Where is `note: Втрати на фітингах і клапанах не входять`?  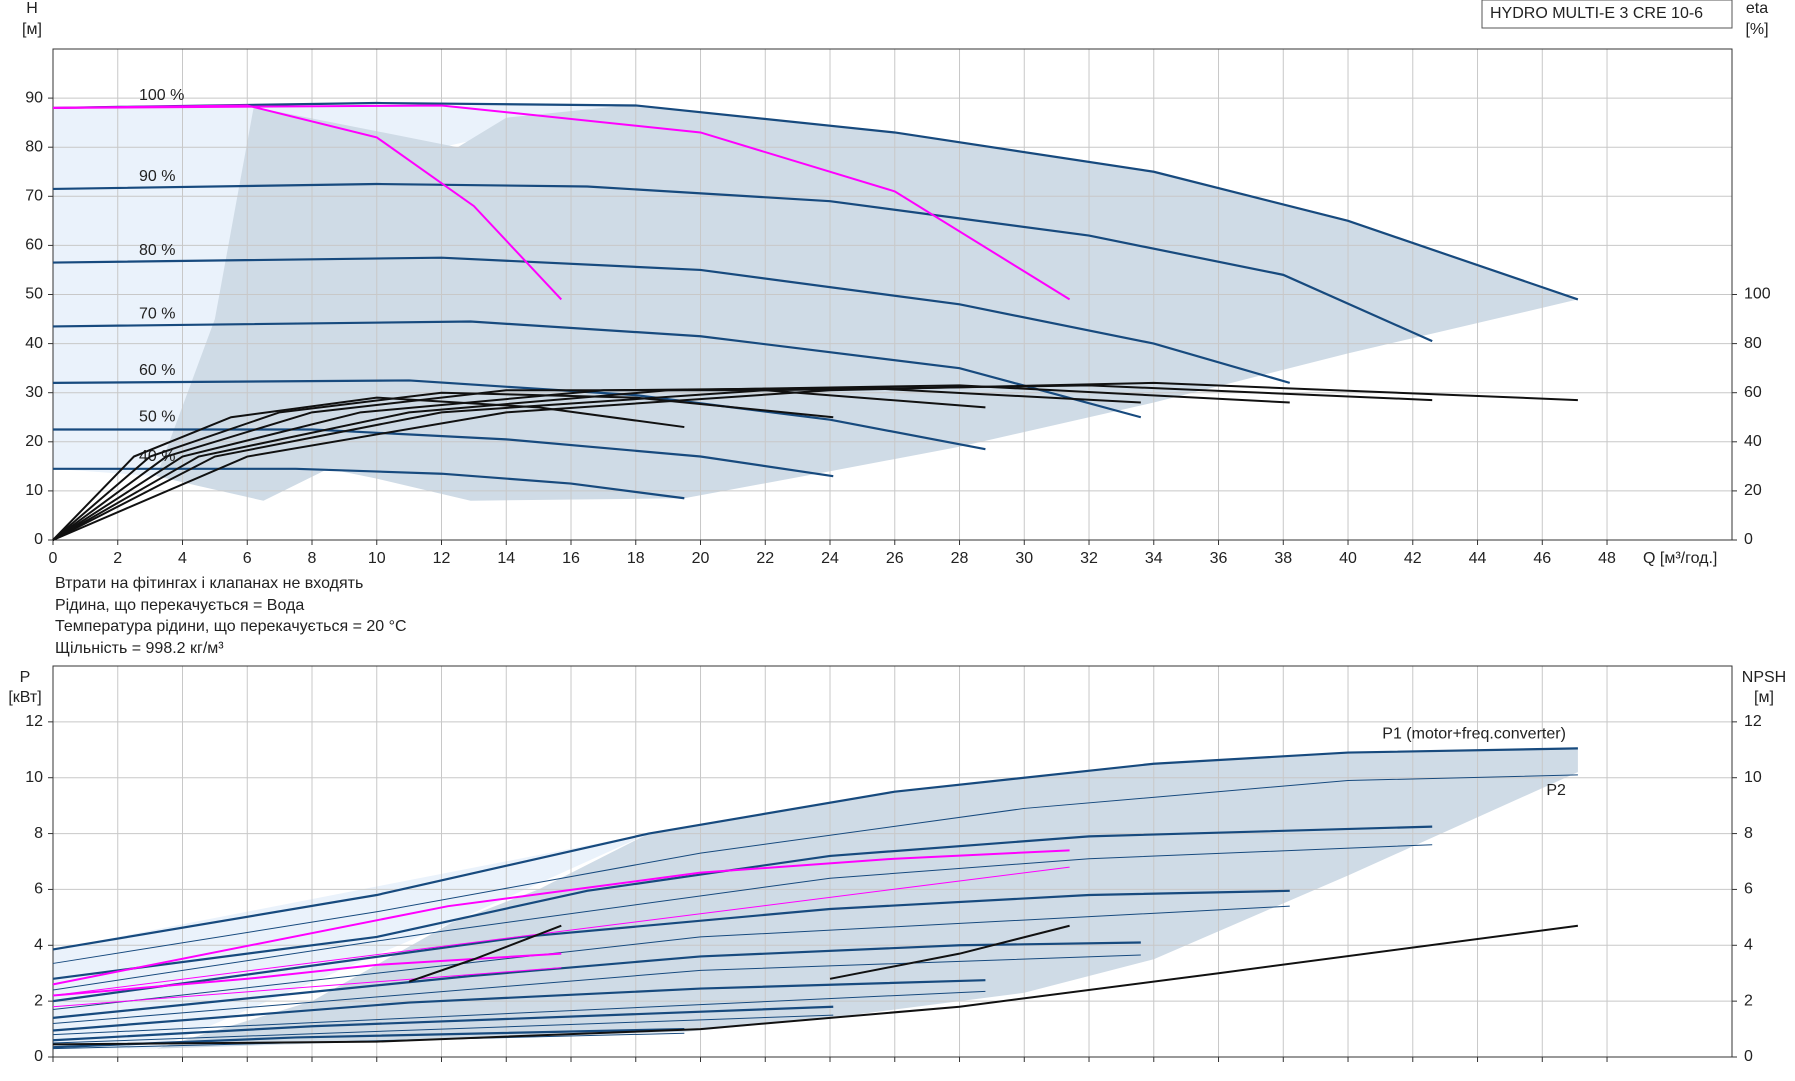
note: Втрати на фітингах і клапанах не входять is located at coordinates (209, 583).